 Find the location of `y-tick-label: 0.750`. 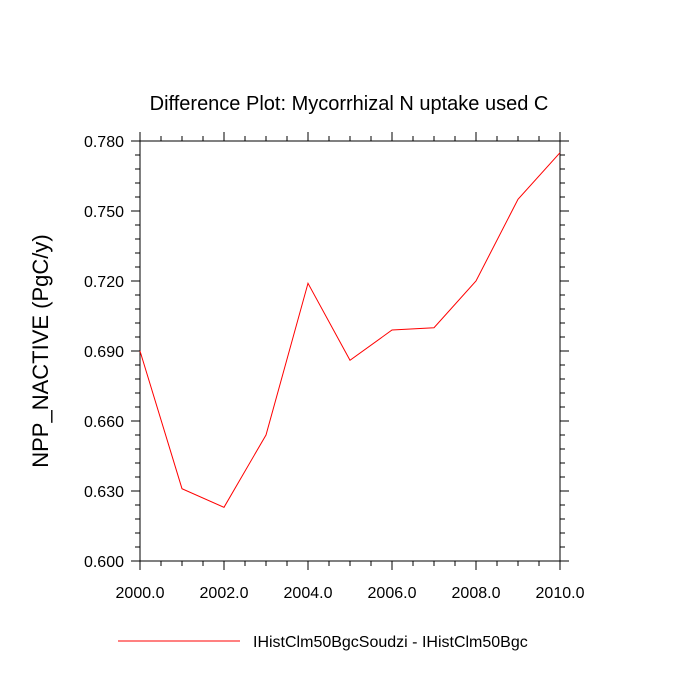

y-tick-label: 0.750 is located at coordinates (104, 212).